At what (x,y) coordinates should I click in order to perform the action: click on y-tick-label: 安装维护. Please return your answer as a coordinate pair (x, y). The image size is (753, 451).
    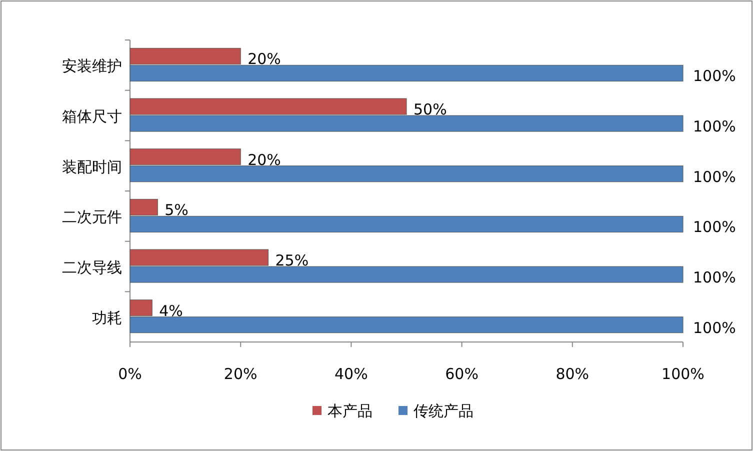
    Looking at the image, I should click on (92, 66).